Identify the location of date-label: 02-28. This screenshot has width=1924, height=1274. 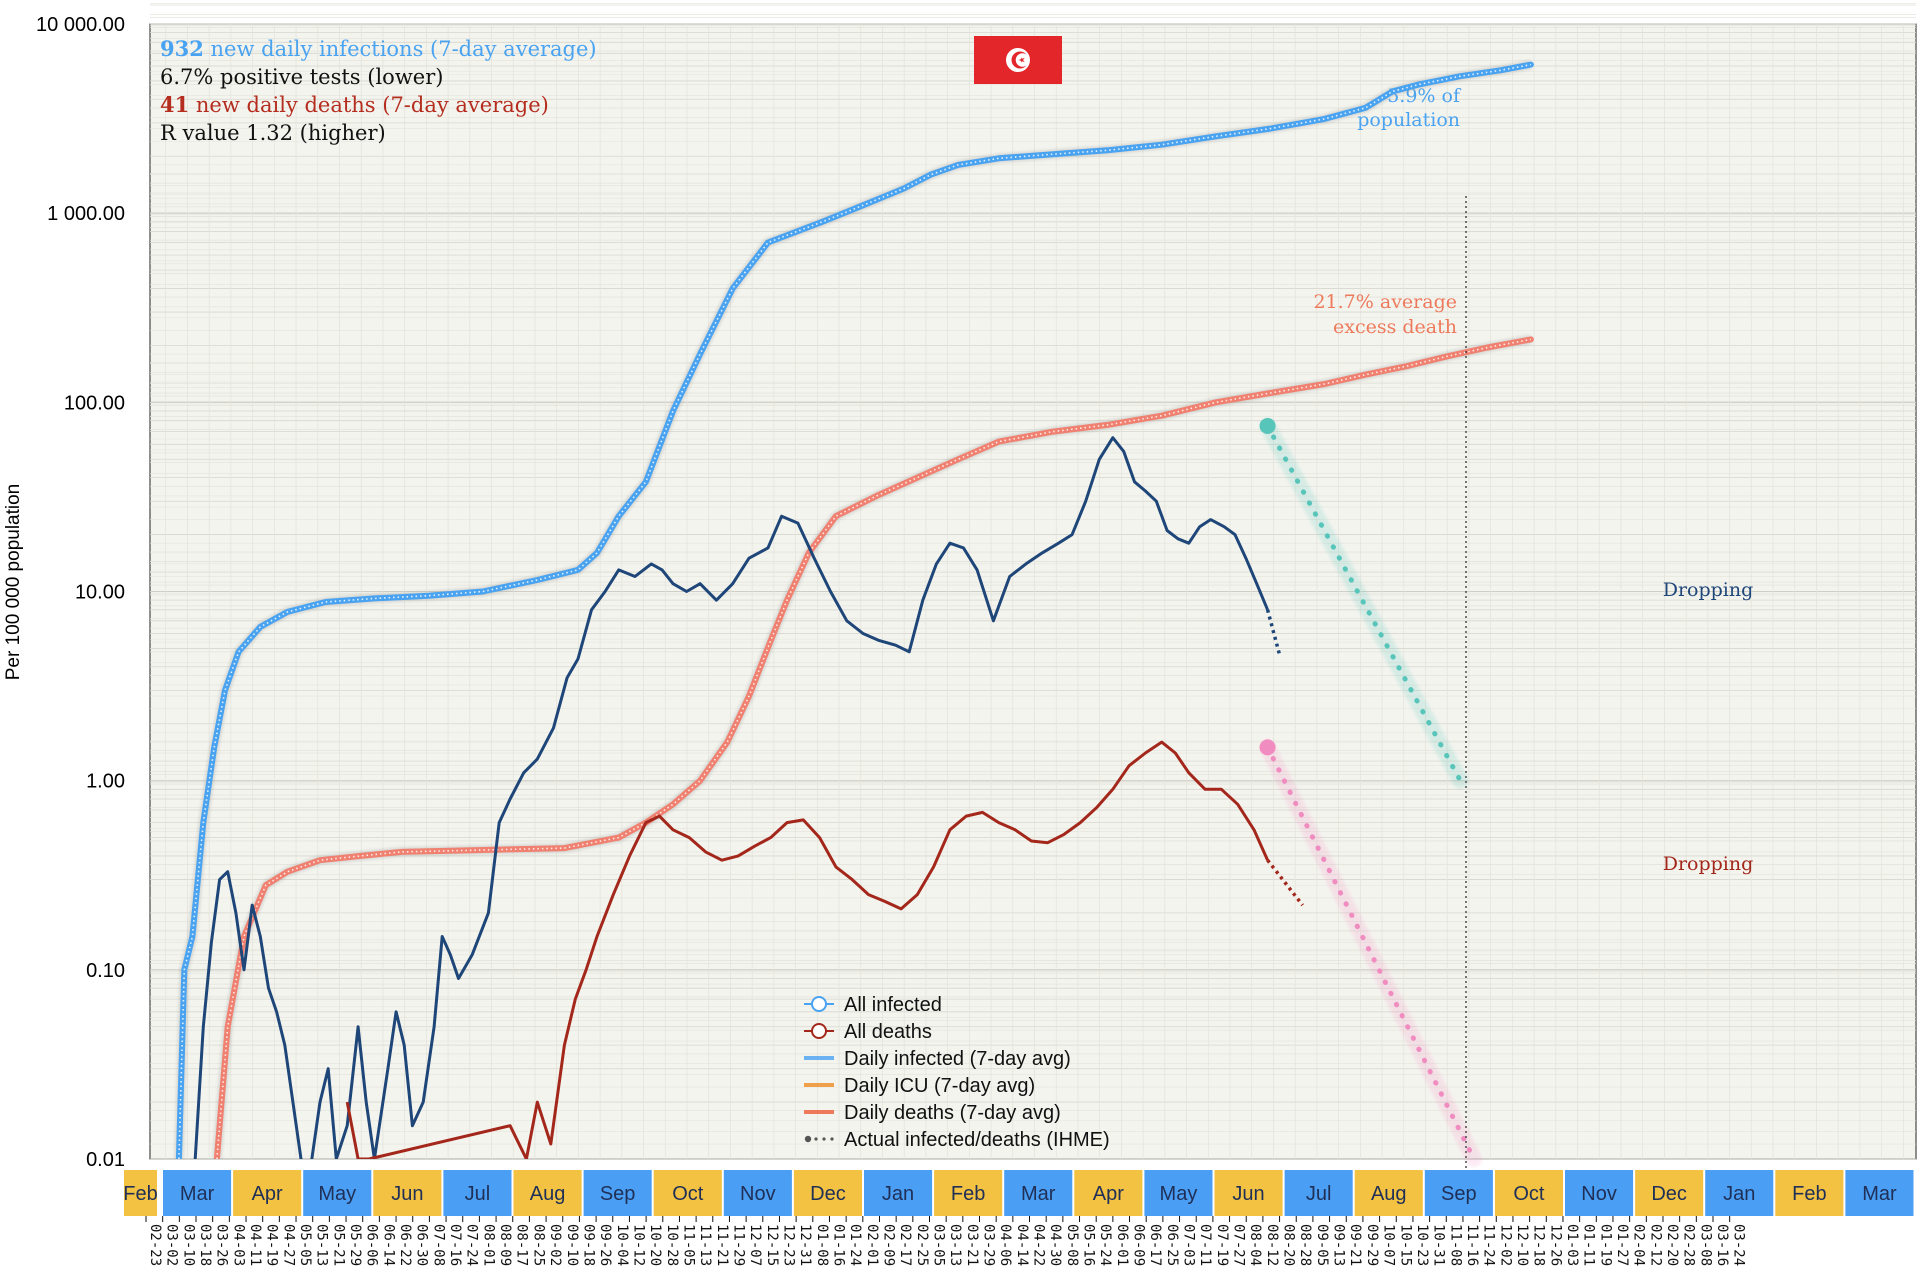
(1689, 1245).